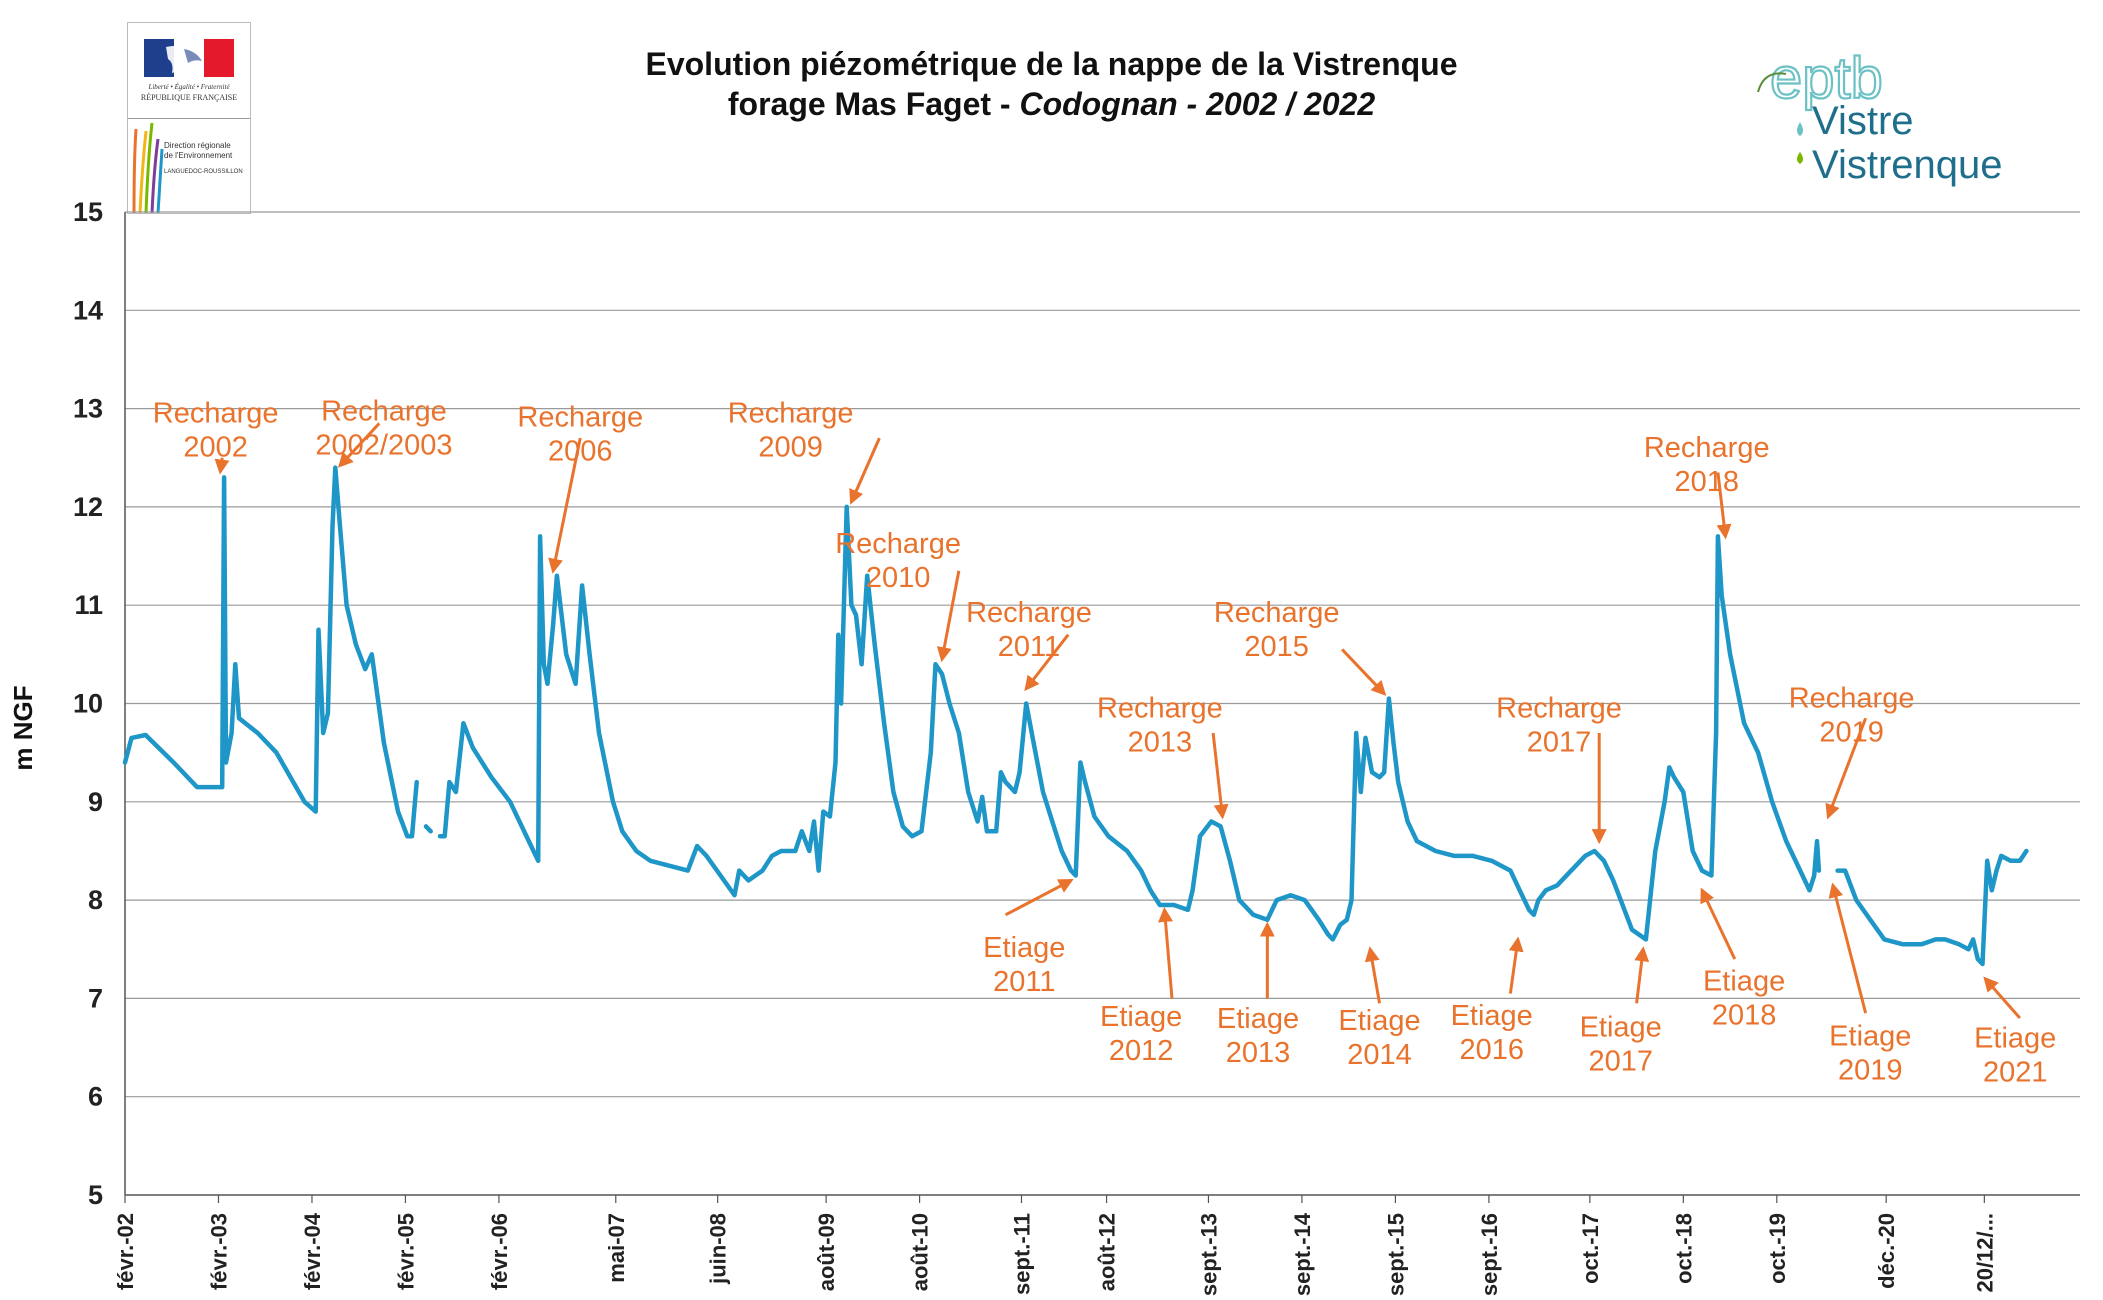 The width and height of the screenshot is (2103, 1300). Describe the element at coordinates (88, 409) in the screenshot. I see `y-tick-label-13: 13` at that location.